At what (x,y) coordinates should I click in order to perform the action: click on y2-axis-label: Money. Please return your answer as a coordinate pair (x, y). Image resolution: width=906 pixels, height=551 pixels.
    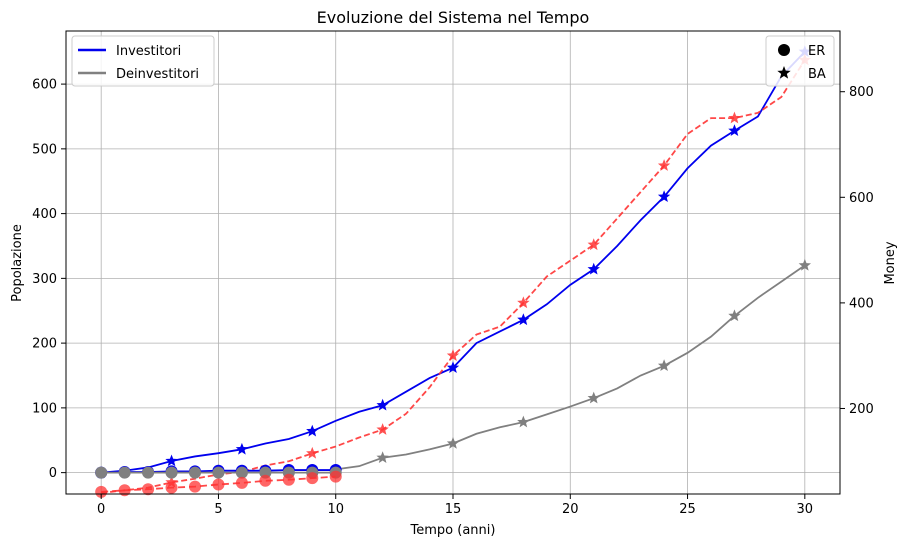
    Looking at the image, I should click on (890, 262).